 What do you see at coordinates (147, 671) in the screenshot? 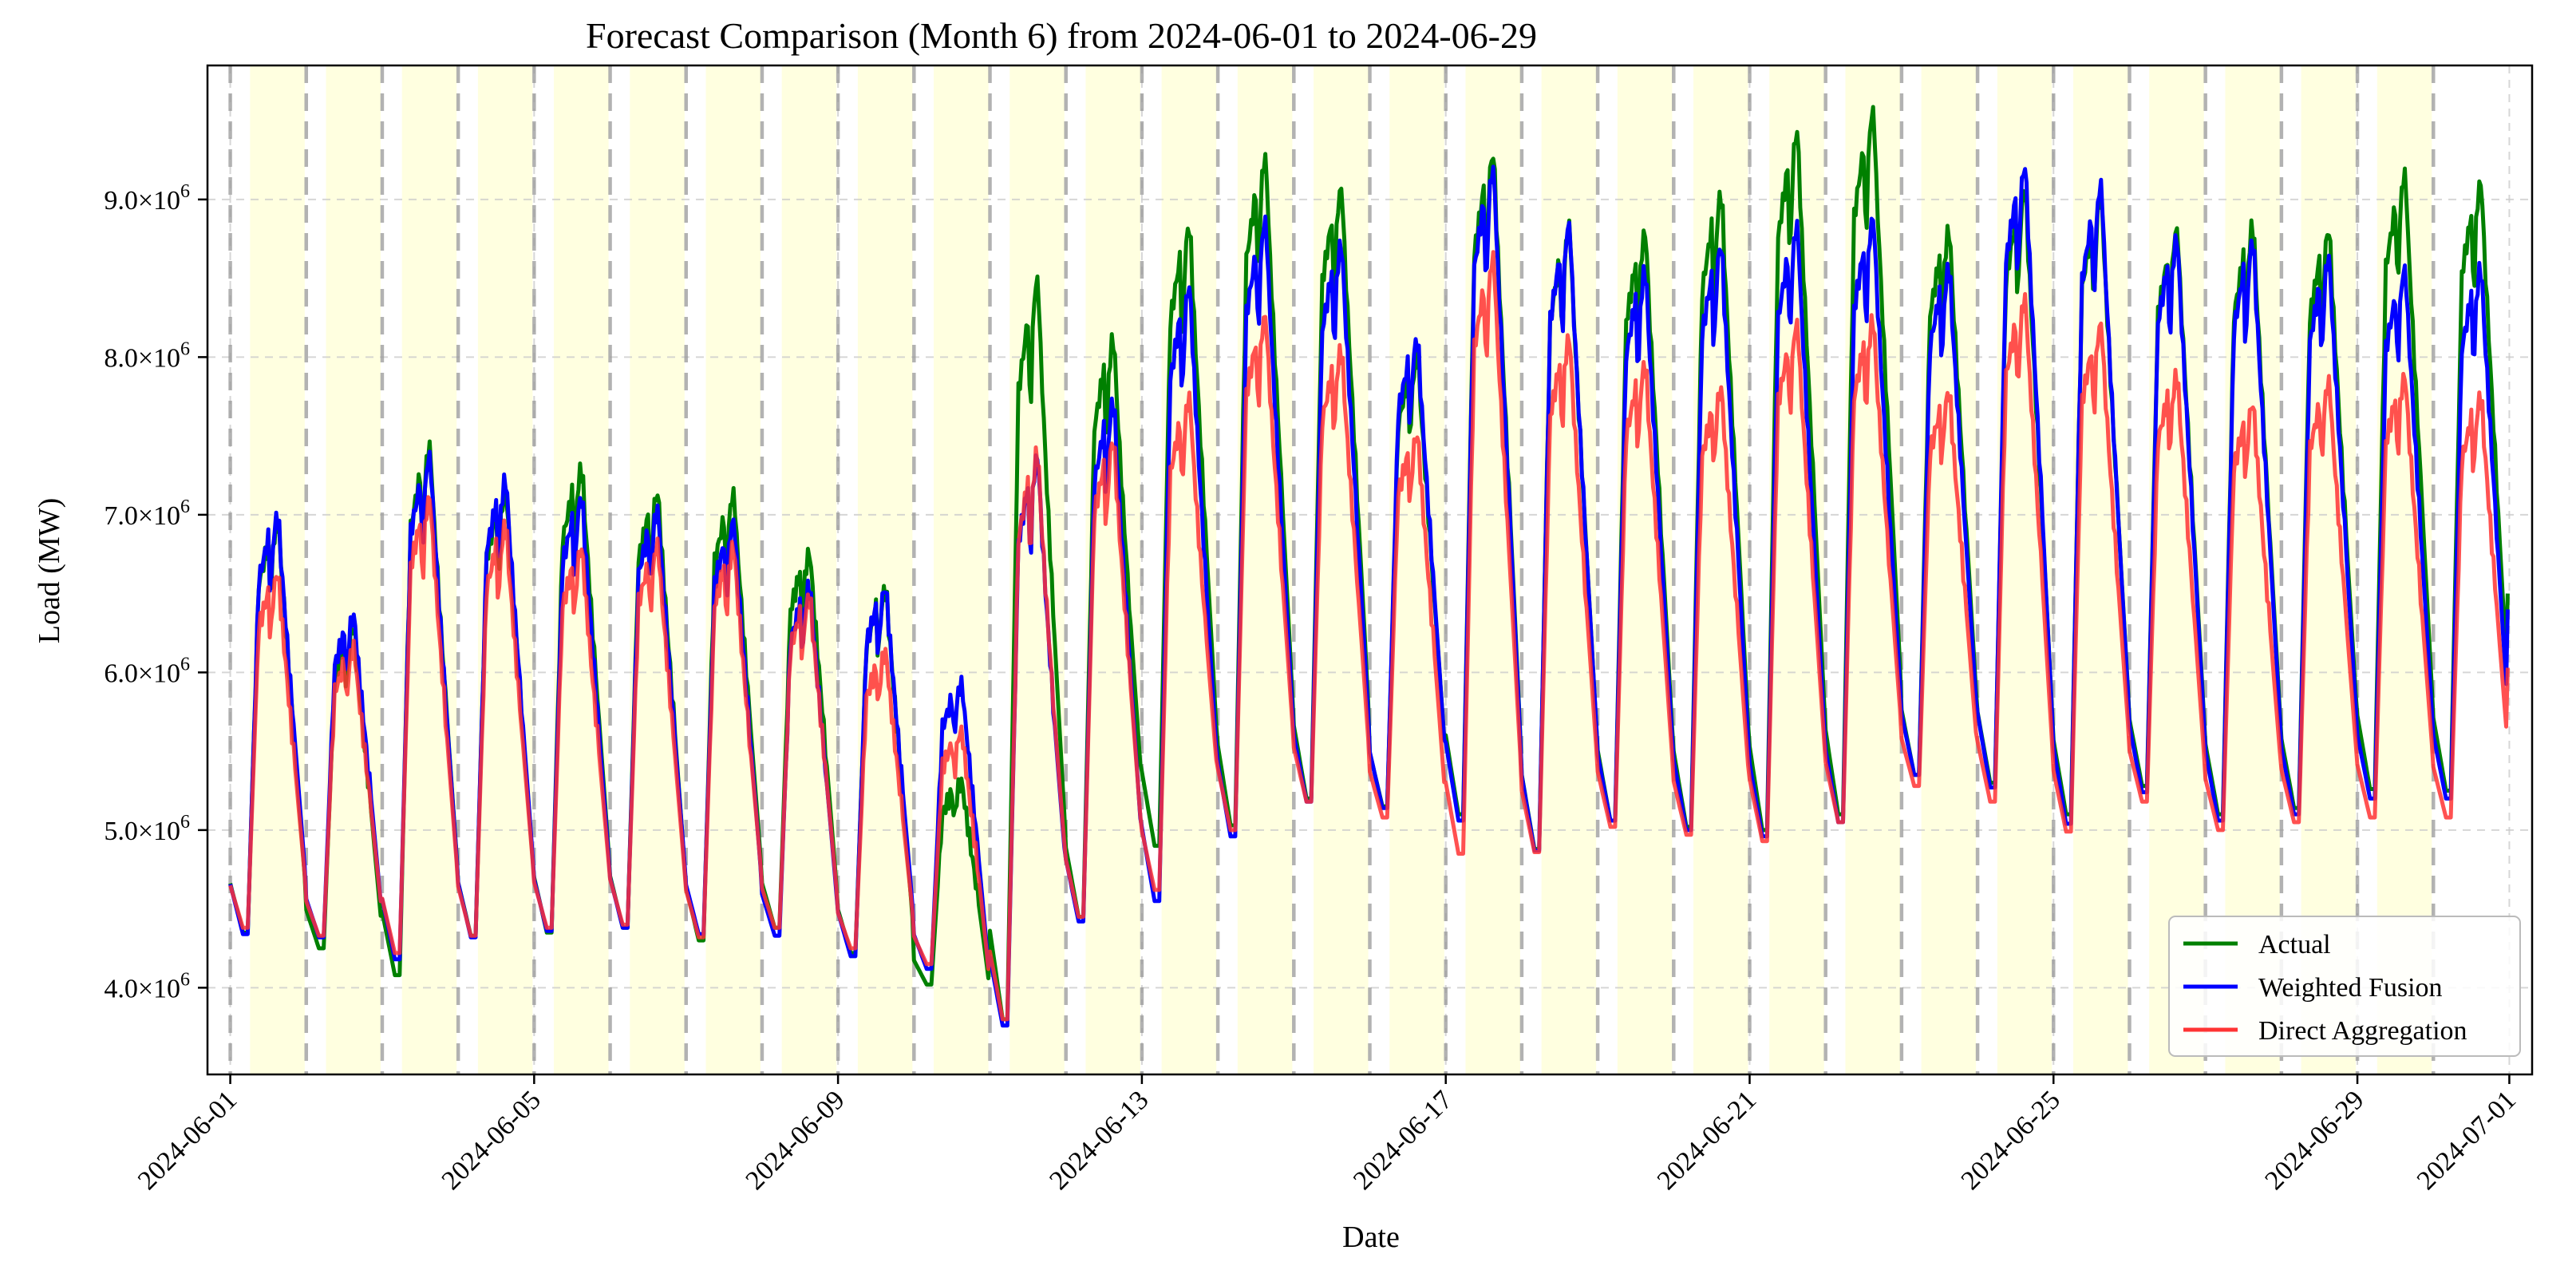
I see `y-tick-label: 6.0×10⁶` at bounding box center [147, 671].